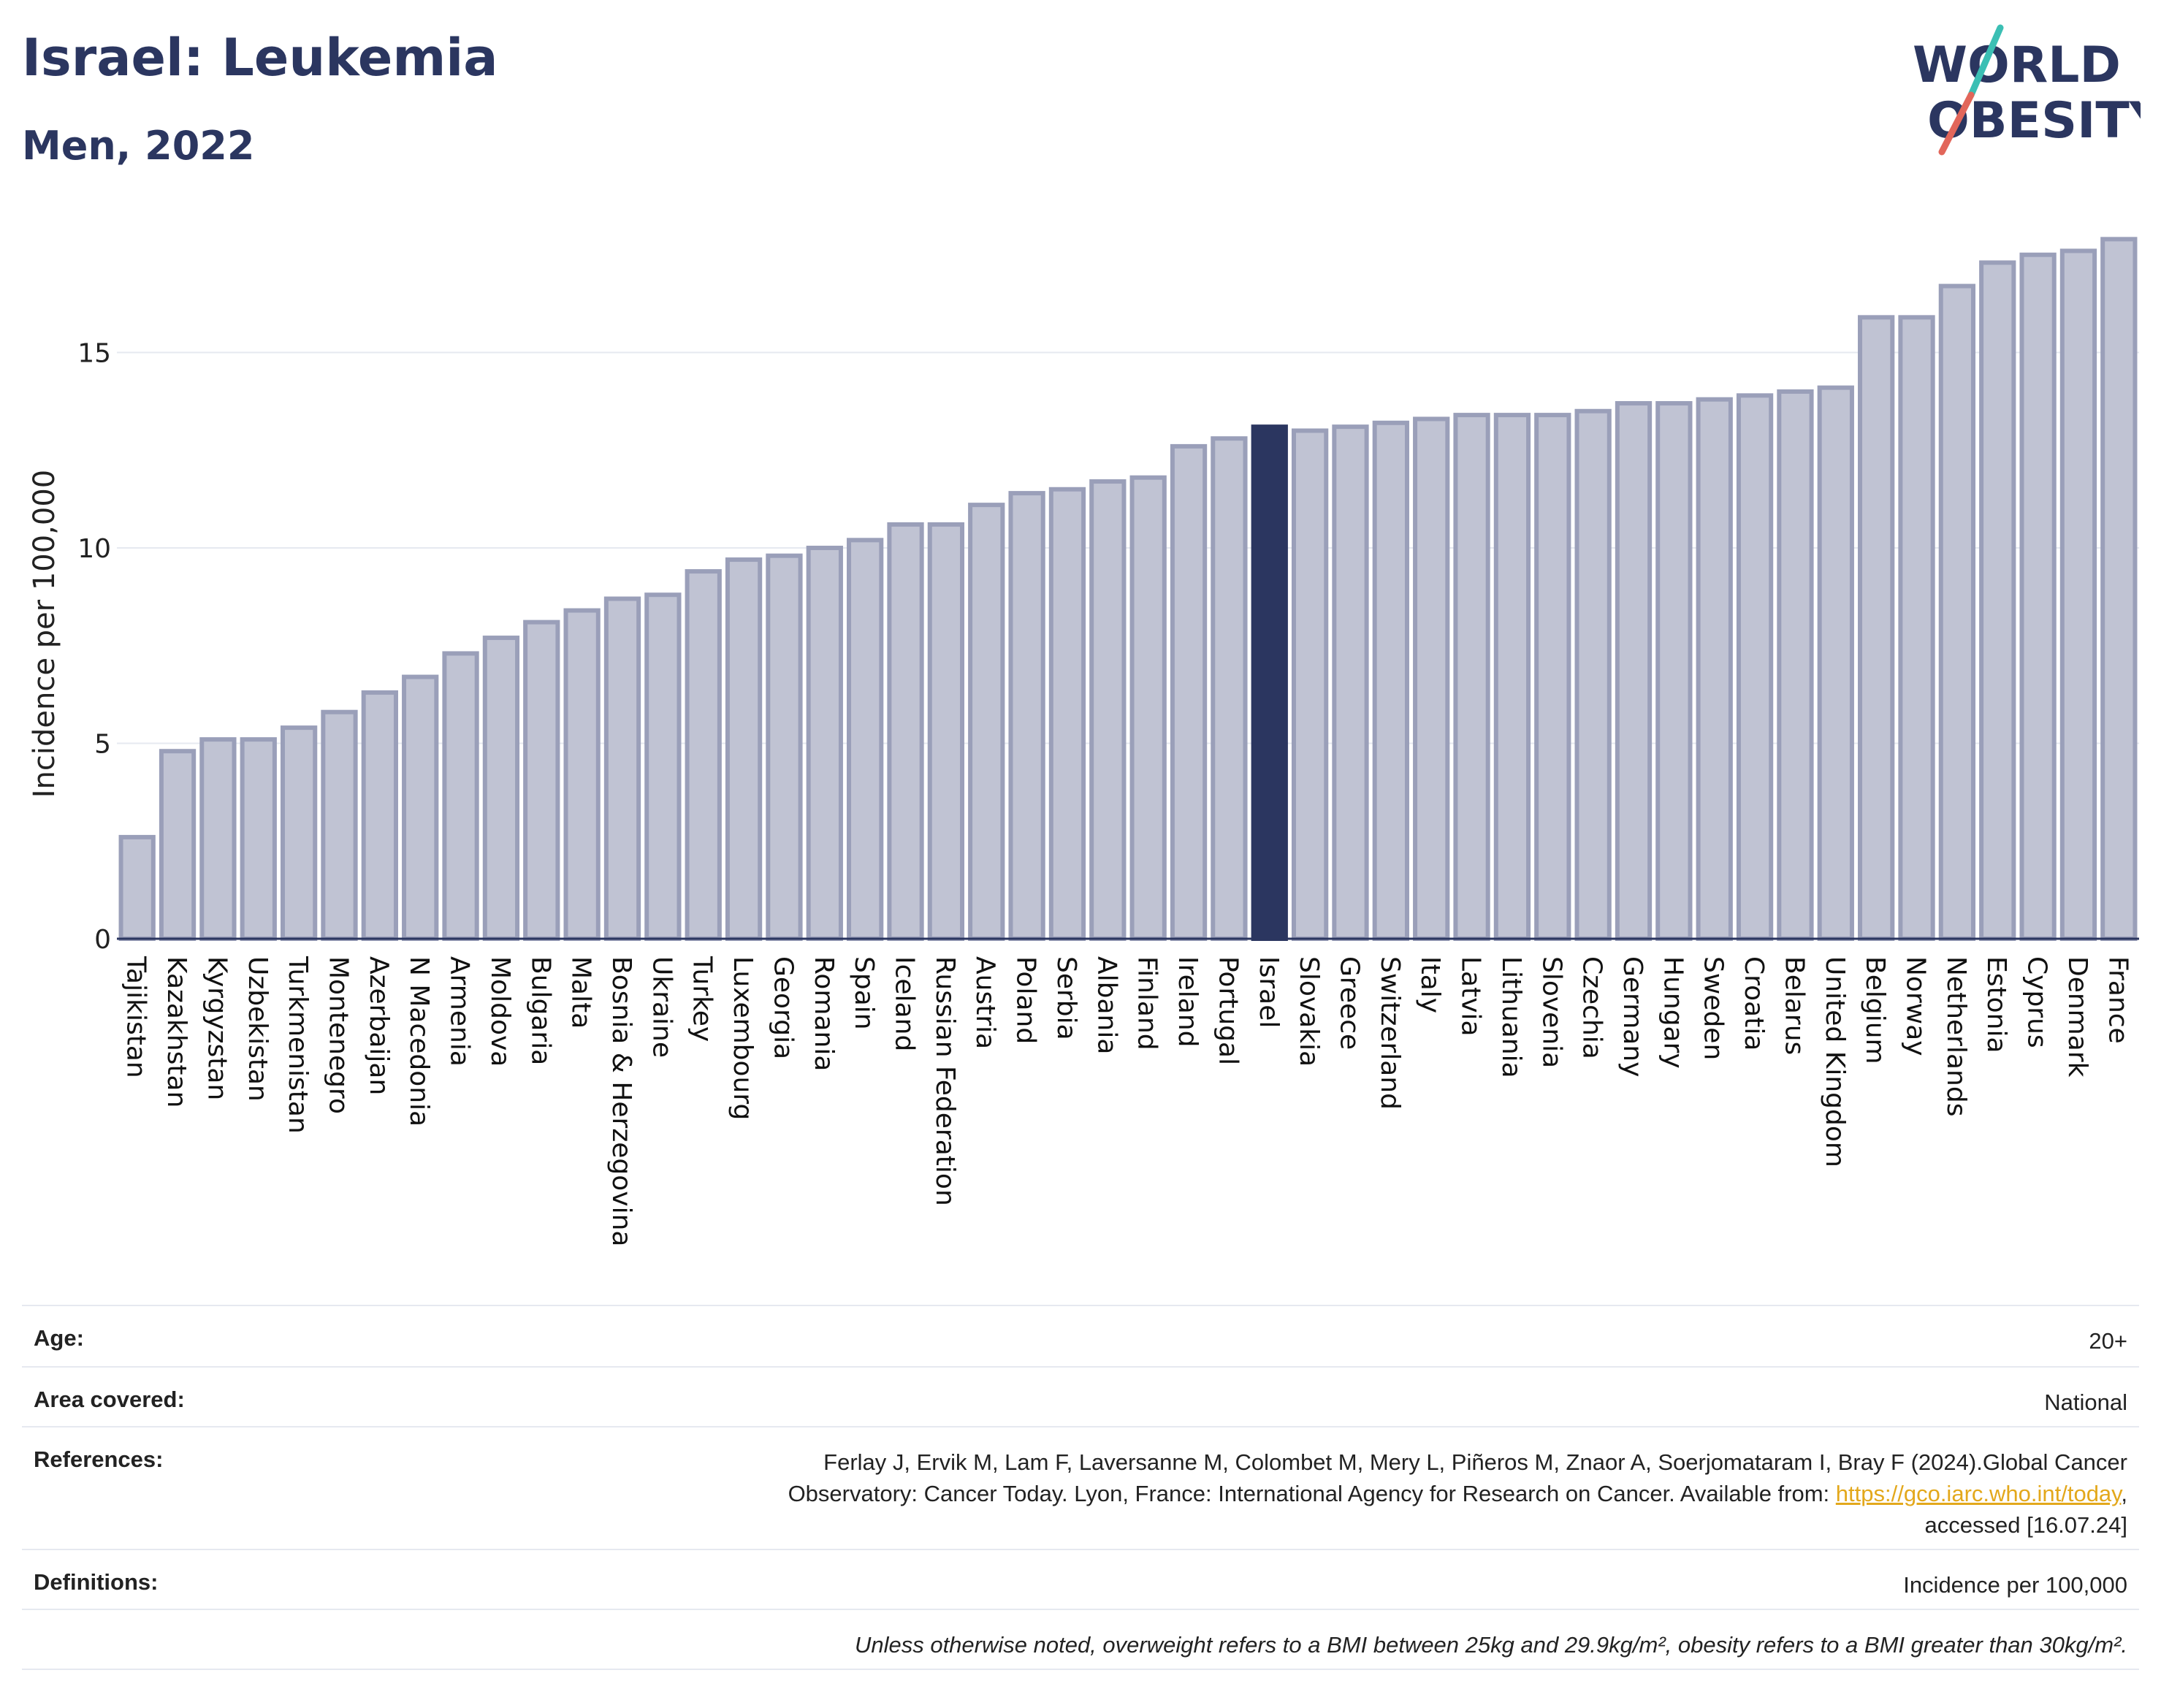 Image resolution: width=2161 pixels, height=1708 pixels. What do you see at coordinates (1875, 1010) in the screenshot?
I see `x-tick-label: Belgium` at bounding box center [1875, 1010].